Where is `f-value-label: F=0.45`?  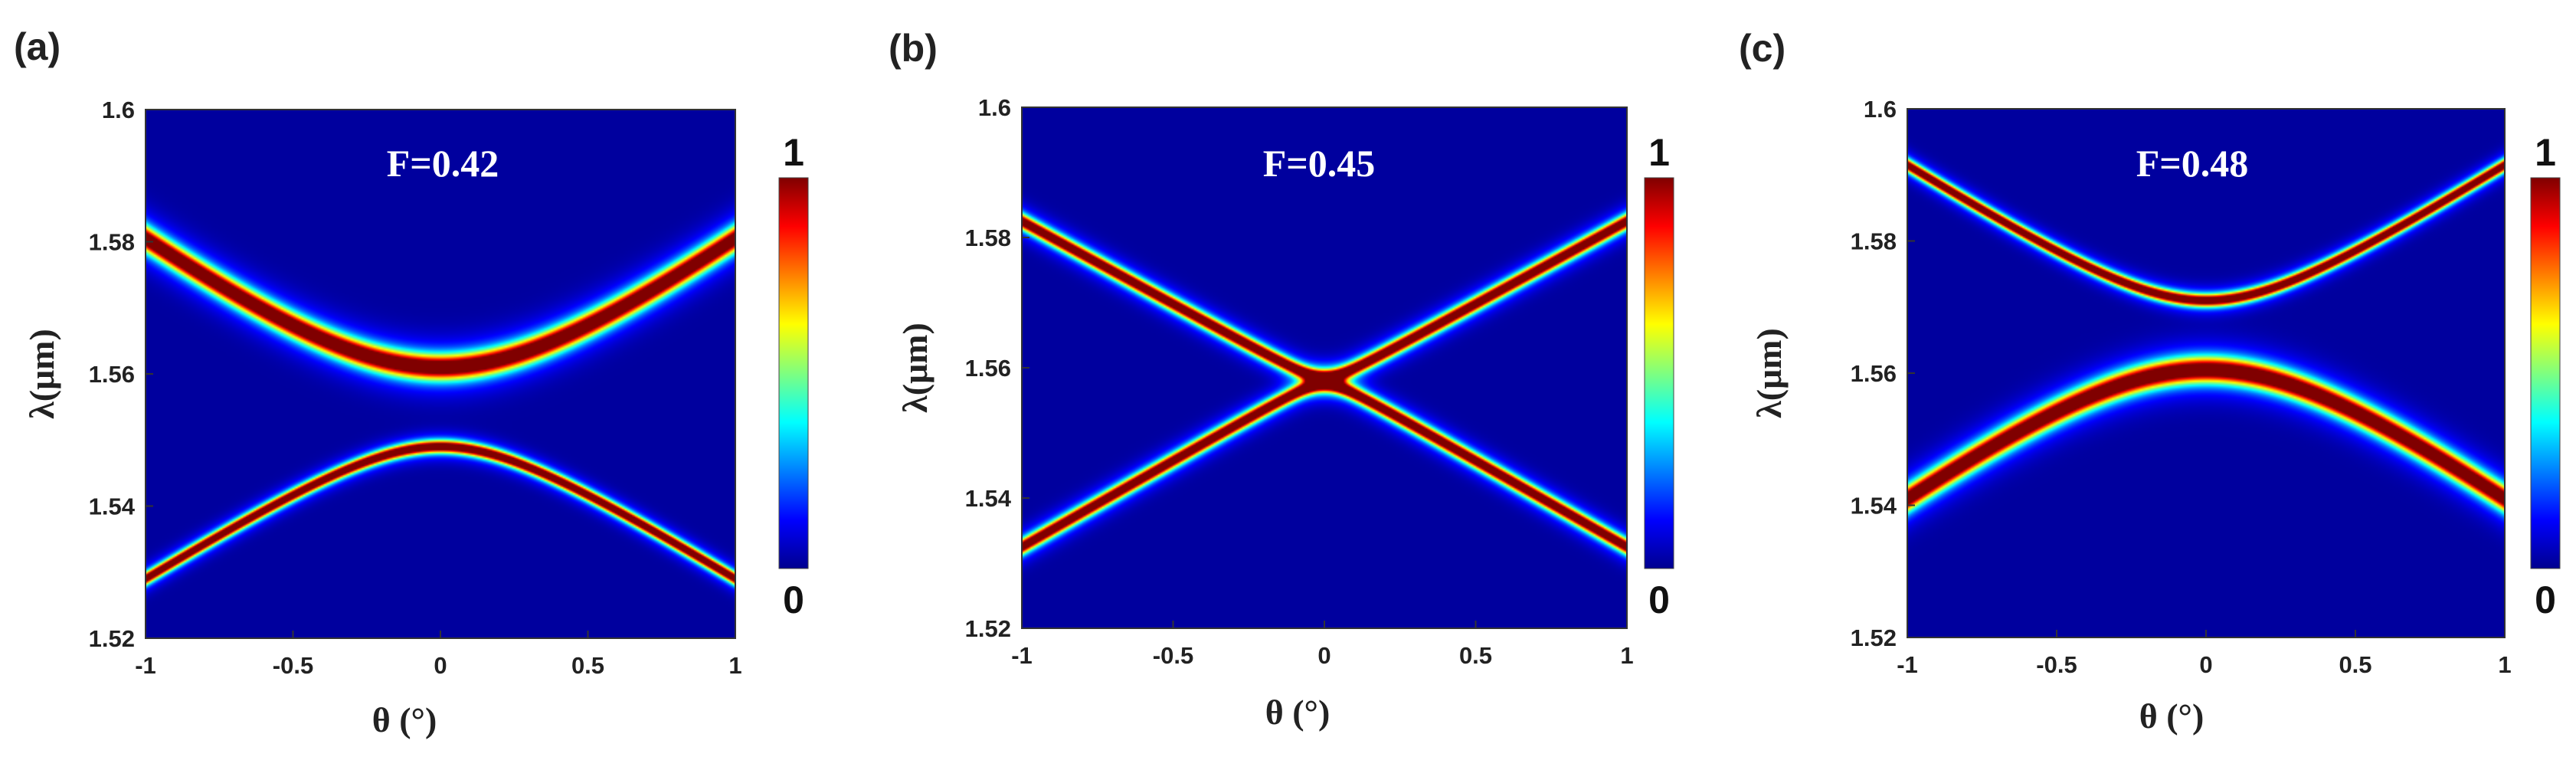 f-value-label: F=0.45 is located at coordinates (1319, 163).